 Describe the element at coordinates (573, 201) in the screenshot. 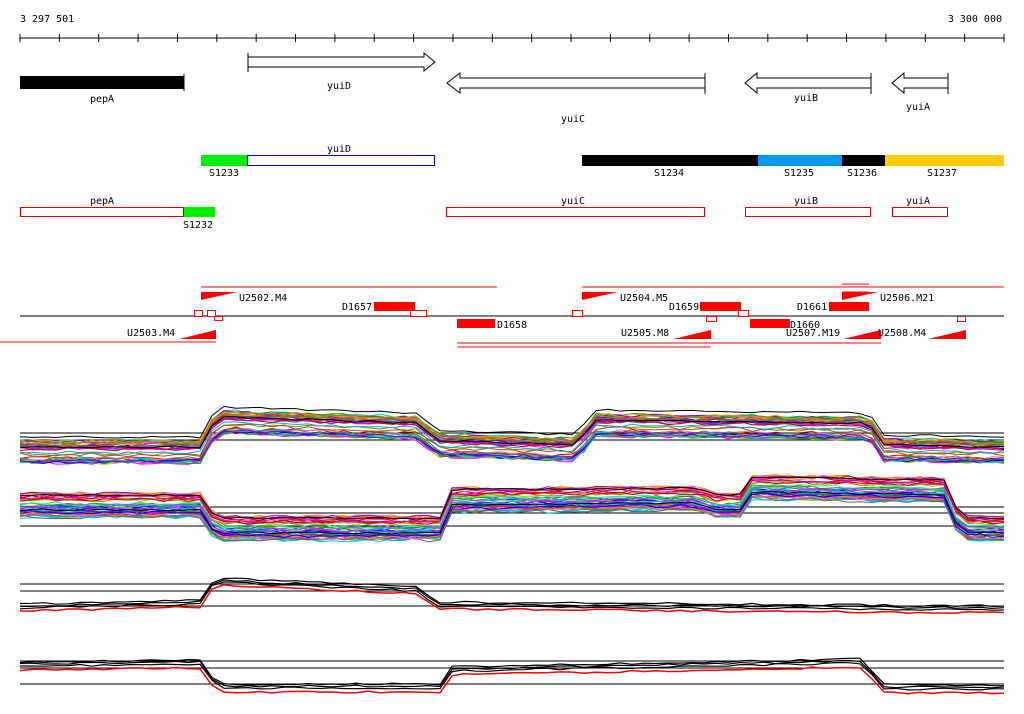

I see `segment-yuiC-label: yuiC` at that location.